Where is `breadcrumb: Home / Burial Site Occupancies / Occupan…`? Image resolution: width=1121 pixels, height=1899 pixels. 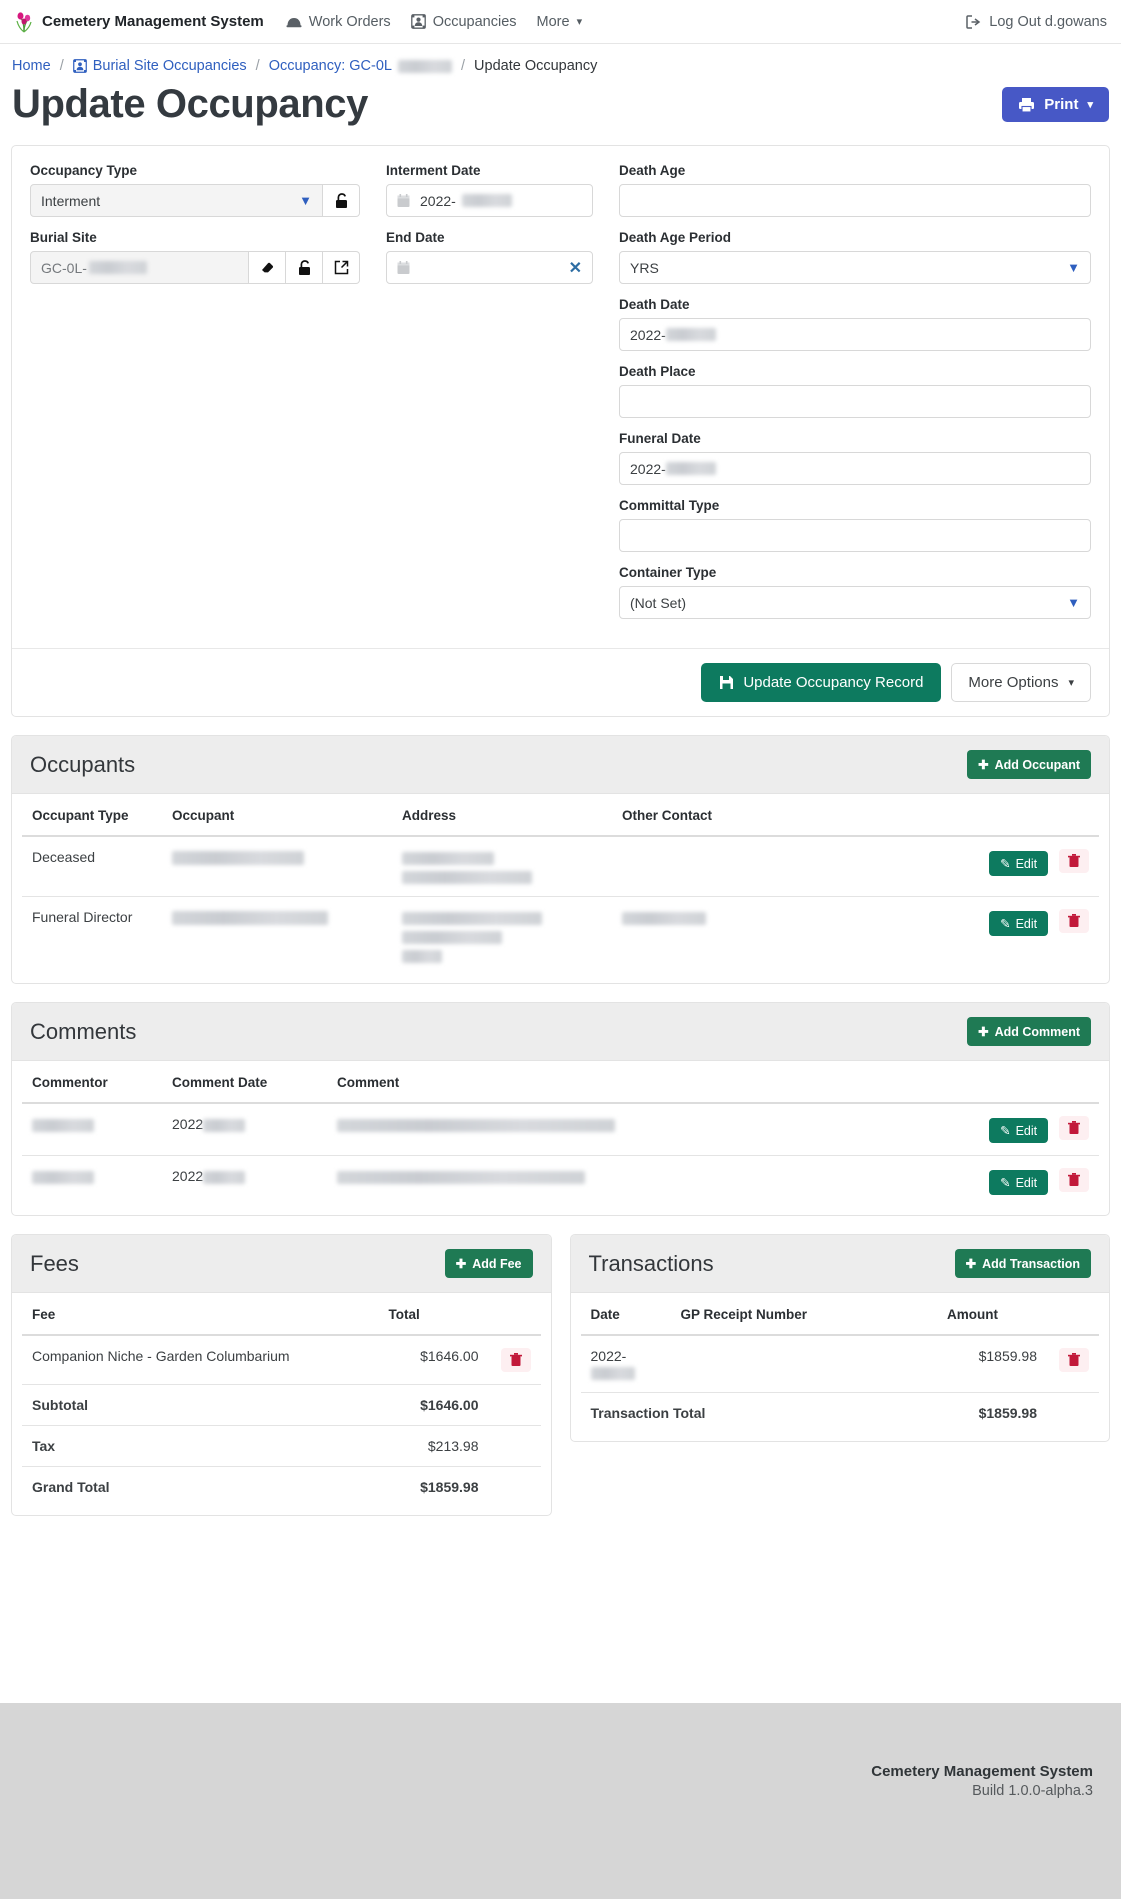
breadcrumb: Home / Burial Site Occupancies / Occupan… is located at coordinates (560, 64).